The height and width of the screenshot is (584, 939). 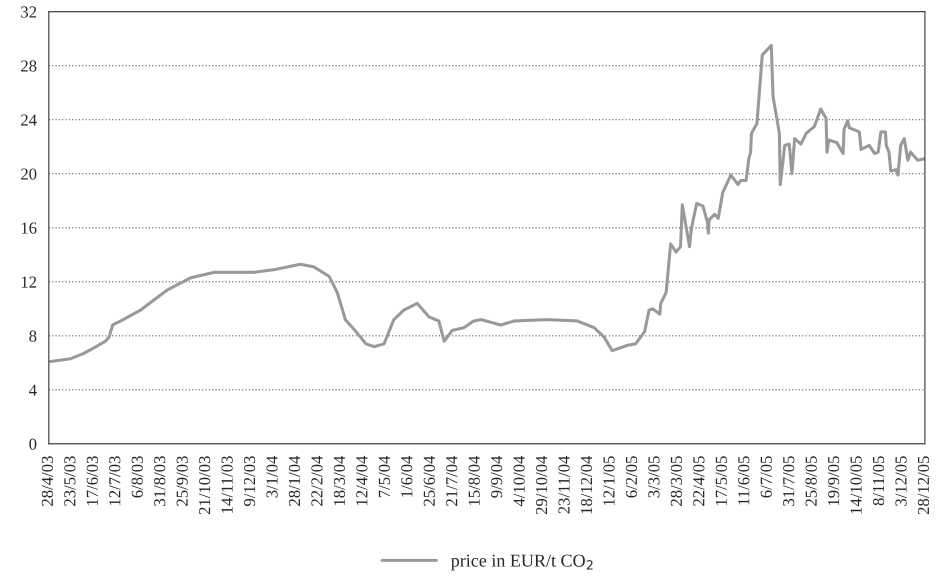 I want to click on x-tick-label: 28/4/03, so click(x=47, y=481).